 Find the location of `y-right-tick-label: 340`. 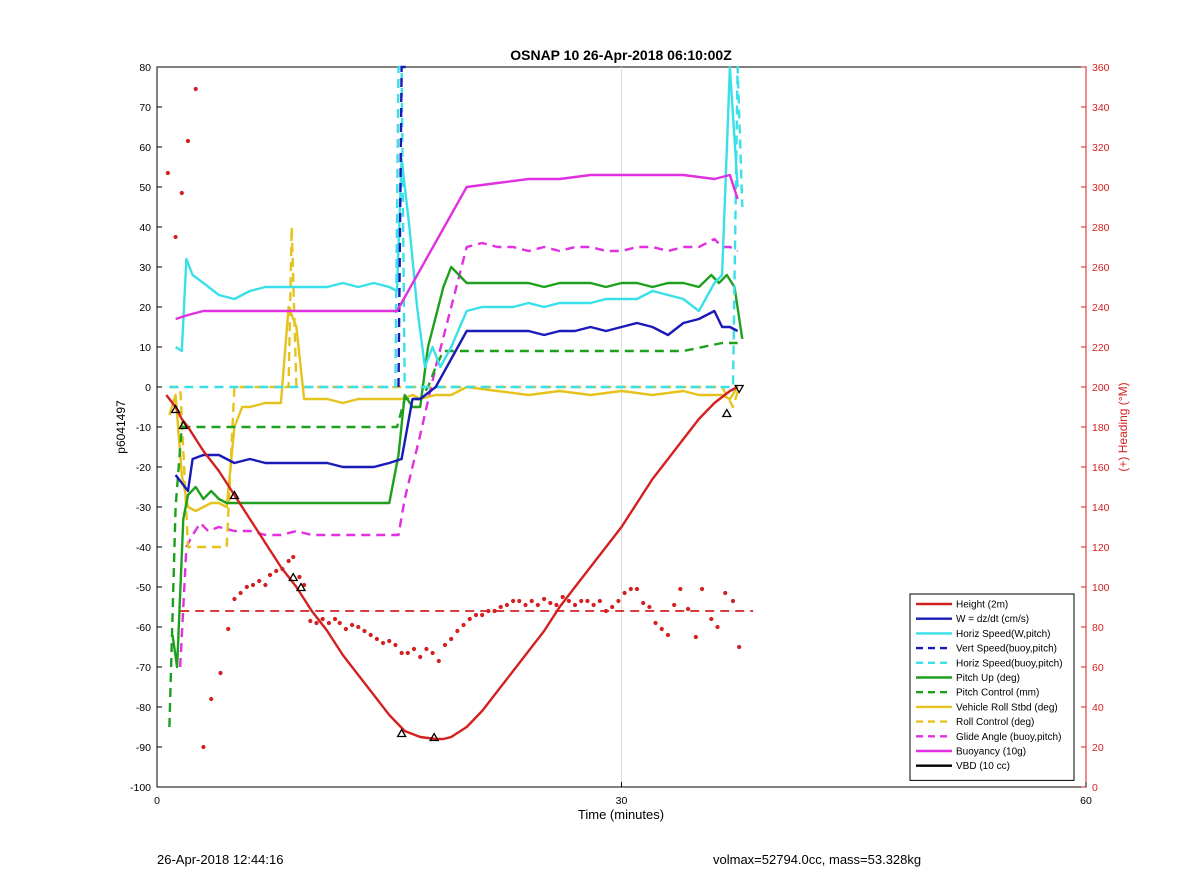

y-right-tick-label: 340 is located at coordinates (1101, 108).